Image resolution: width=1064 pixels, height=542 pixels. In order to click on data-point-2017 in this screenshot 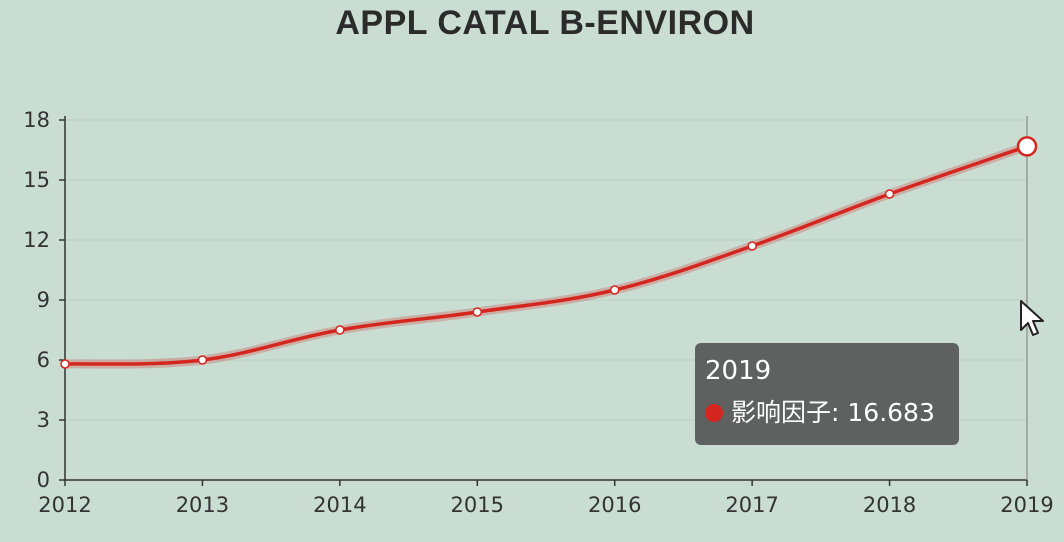, I will do `click(752, 246)`.